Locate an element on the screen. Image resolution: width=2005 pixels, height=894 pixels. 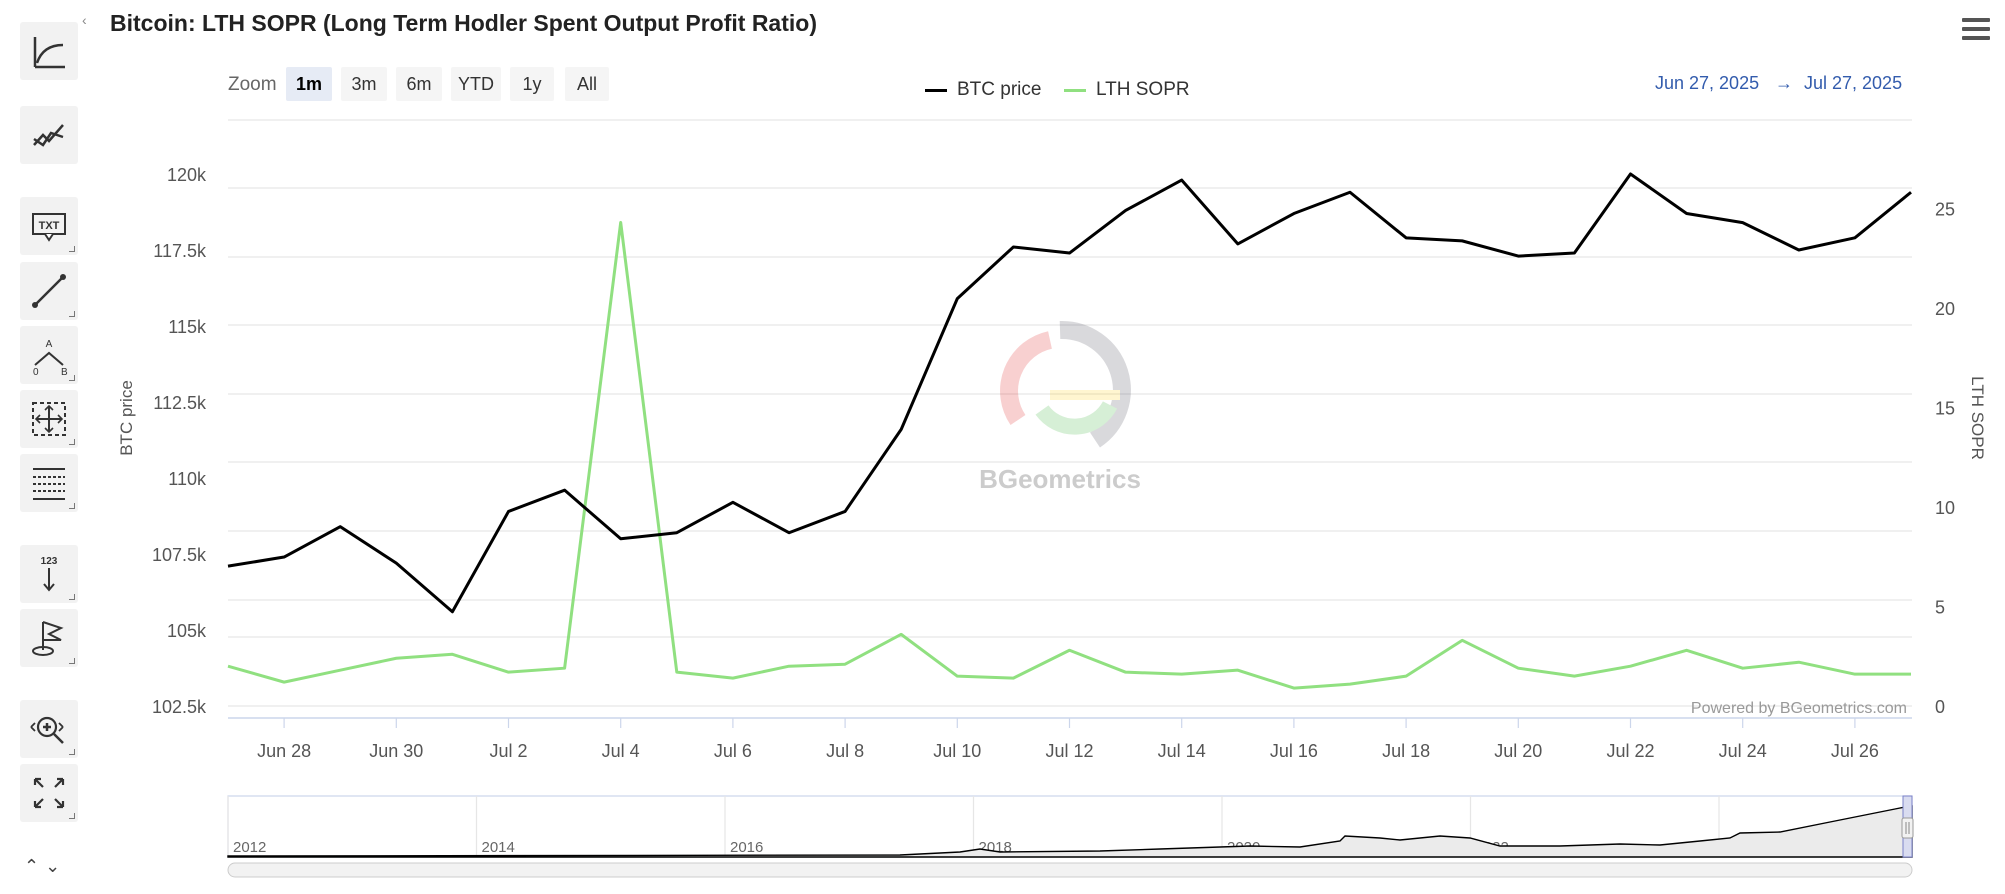
y-right-tick: 20 is located at coordinates (1945, 309).